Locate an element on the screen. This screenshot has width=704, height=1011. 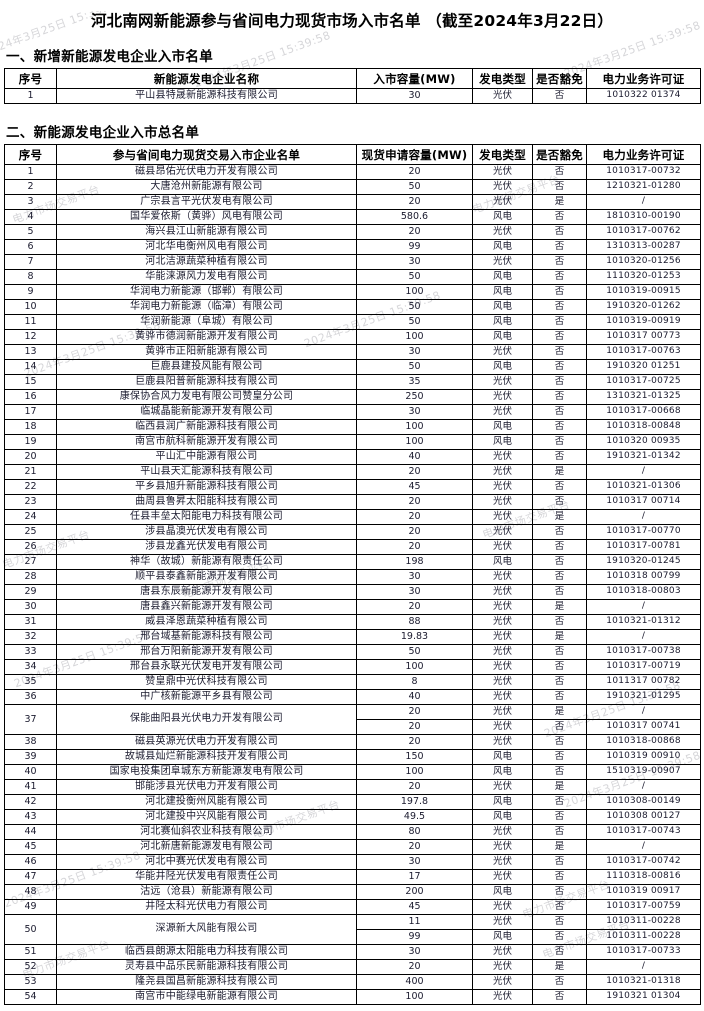
table-row: 37 保能曲阳县光伏电力开发有限公司 20 光伏是 / is located at coordinates (352, 720).